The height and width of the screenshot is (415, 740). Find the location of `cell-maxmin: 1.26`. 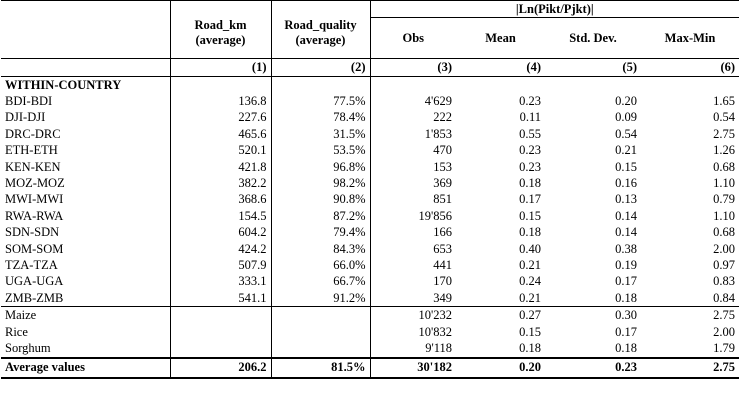

cell-maxmin: 1.26 is located at coordinates (724, 150).